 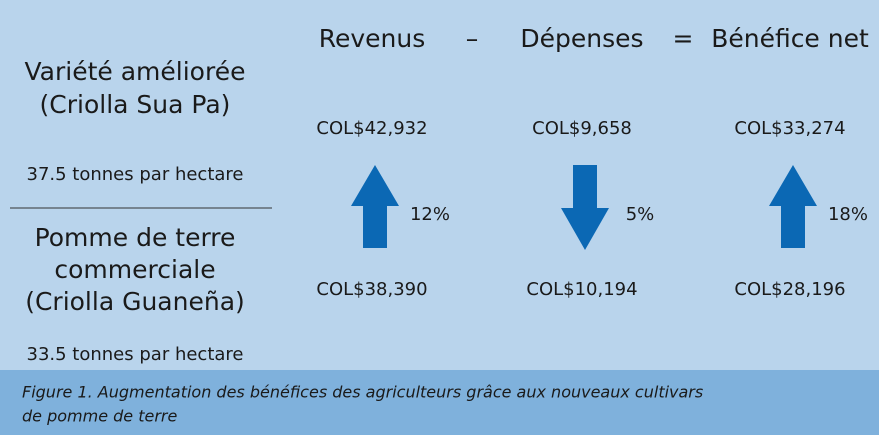 I want to click on improved-yield: 37.5 tonnes par hectare, so click(x=135, y=174).